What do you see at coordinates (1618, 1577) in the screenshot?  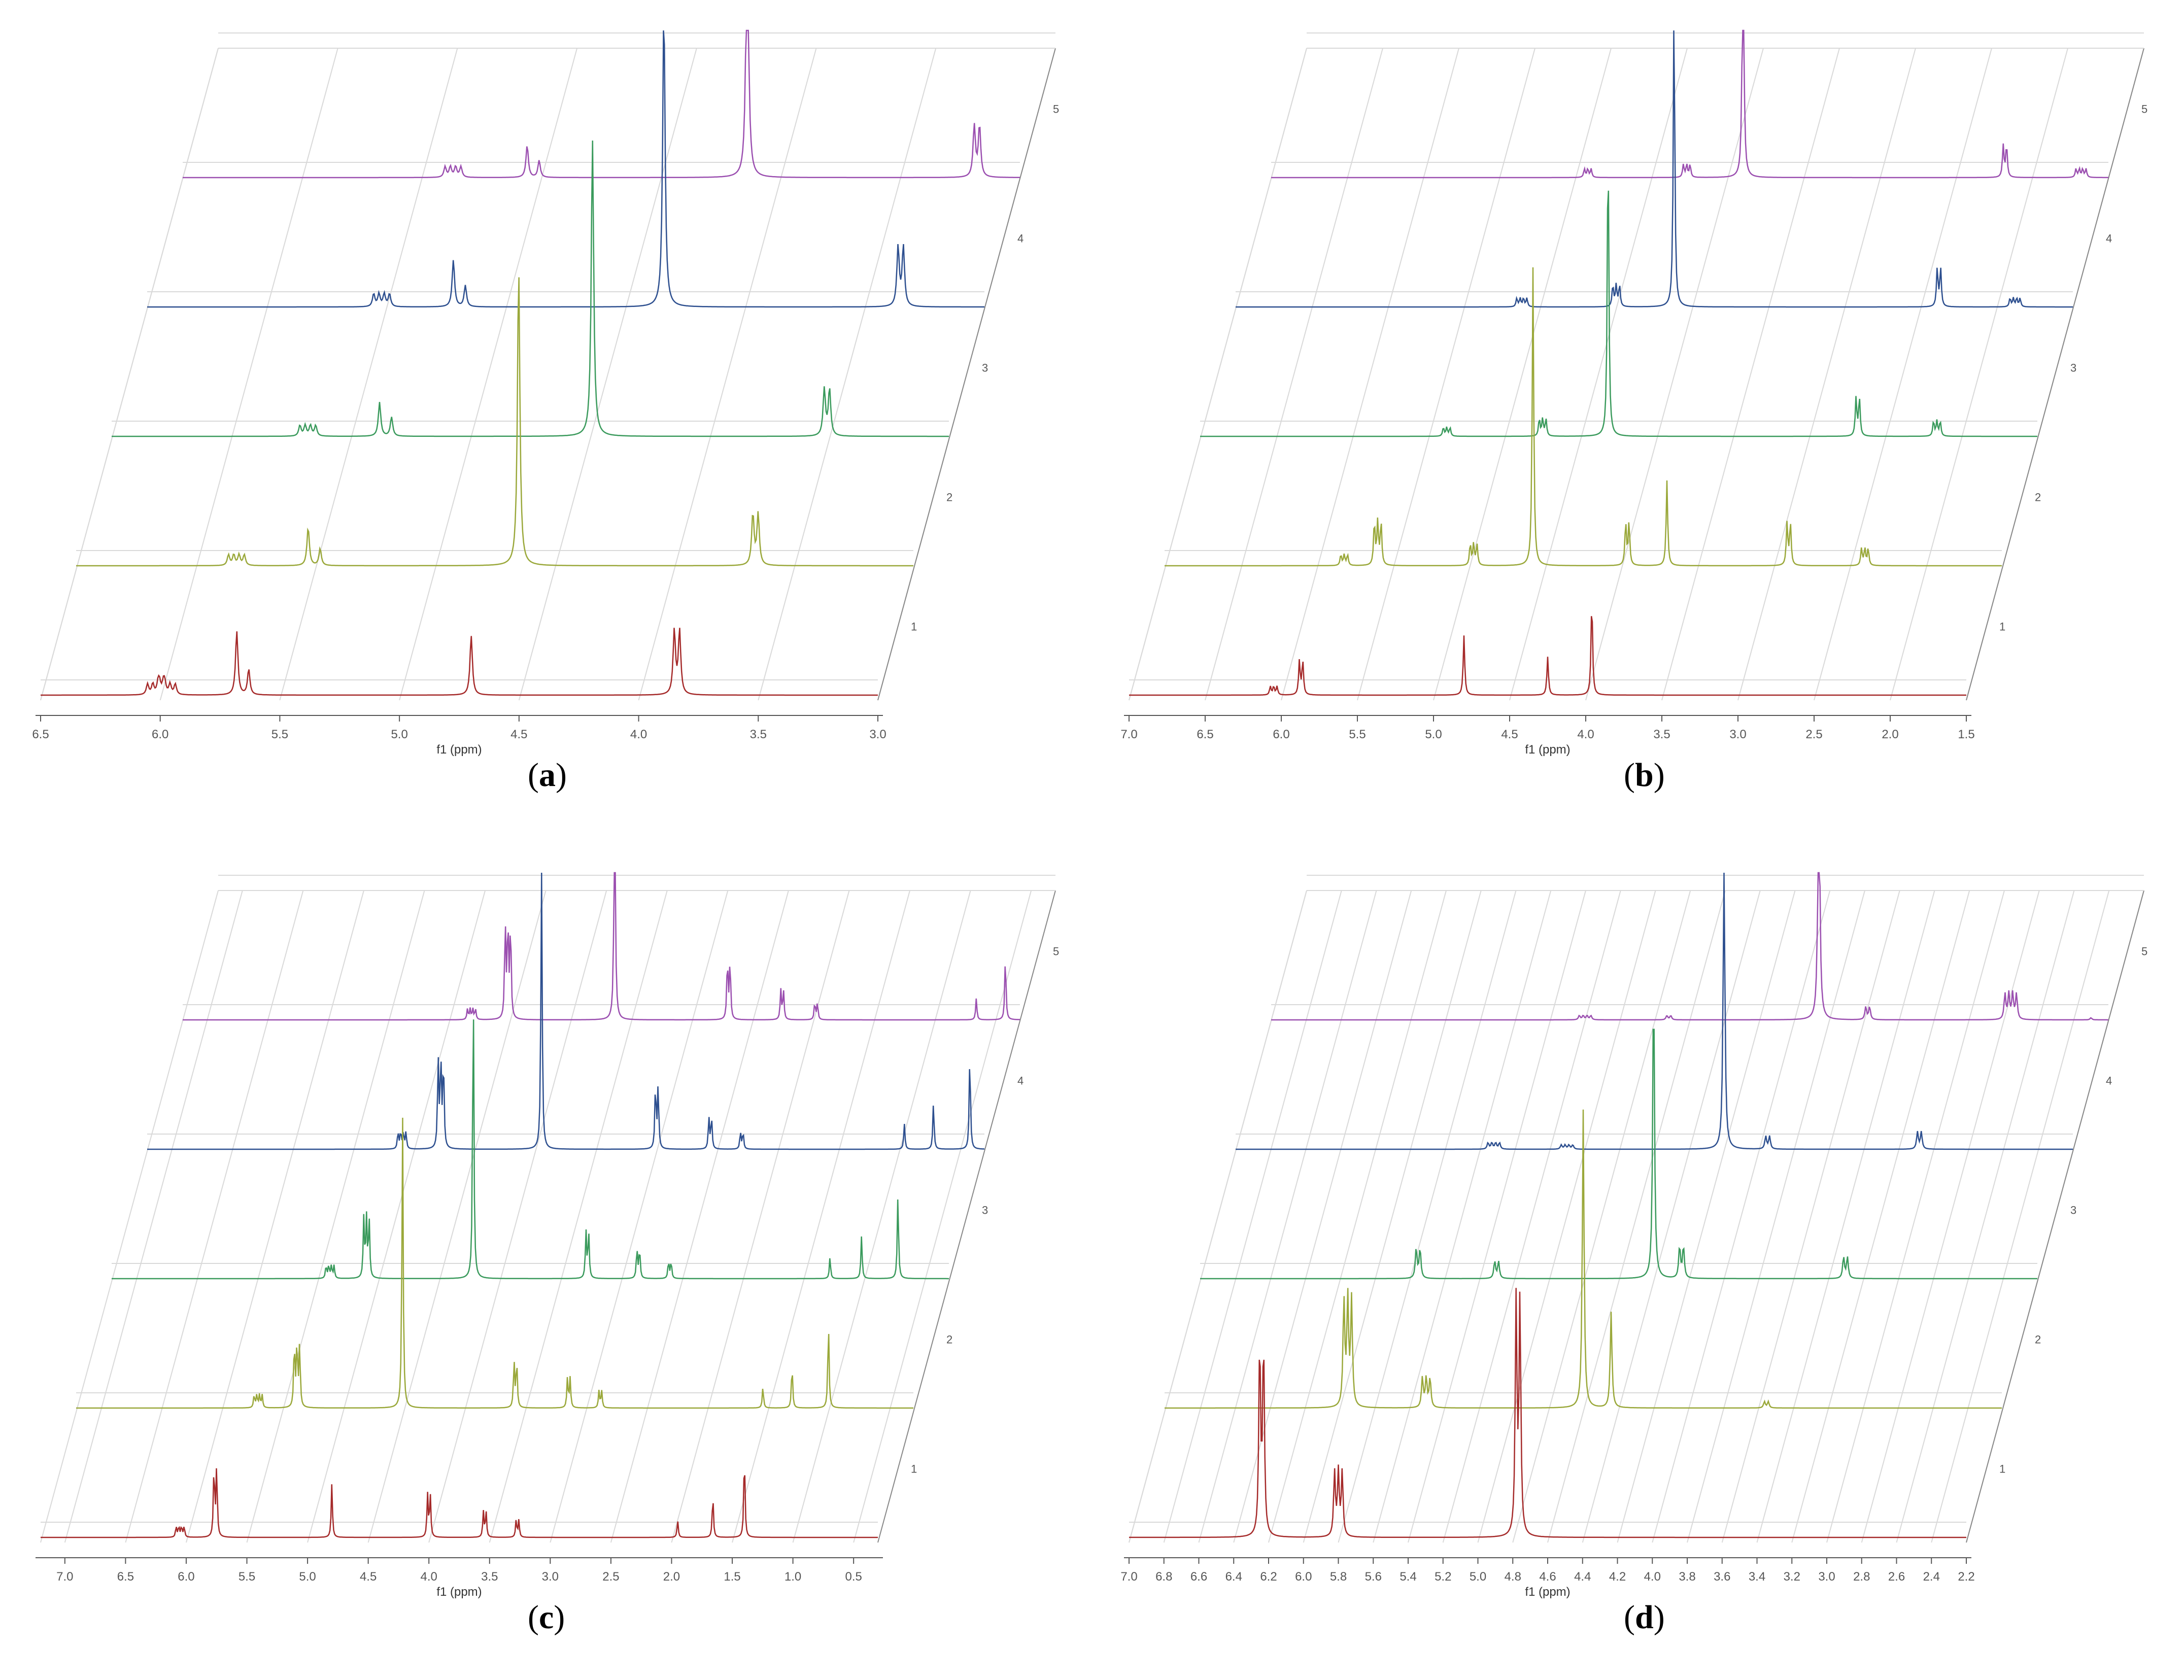 I see `x-tick-label: 4.2` at bounding box center [1618, 1577].